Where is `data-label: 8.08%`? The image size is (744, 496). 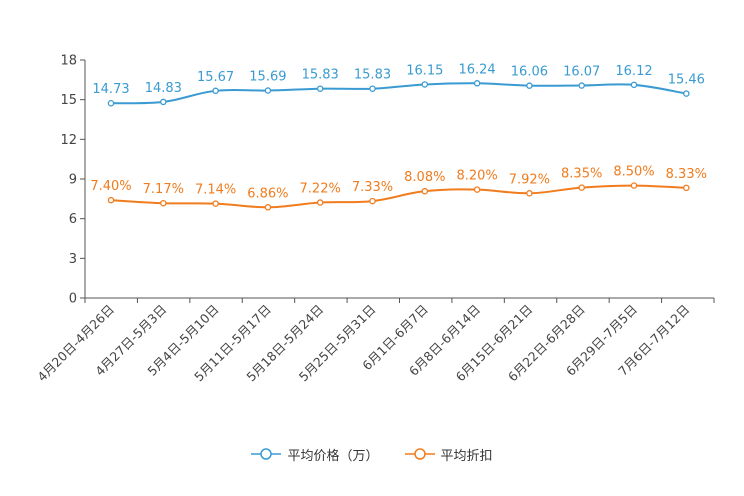
data-label: 8.08% is located at coordinates (424, 177).